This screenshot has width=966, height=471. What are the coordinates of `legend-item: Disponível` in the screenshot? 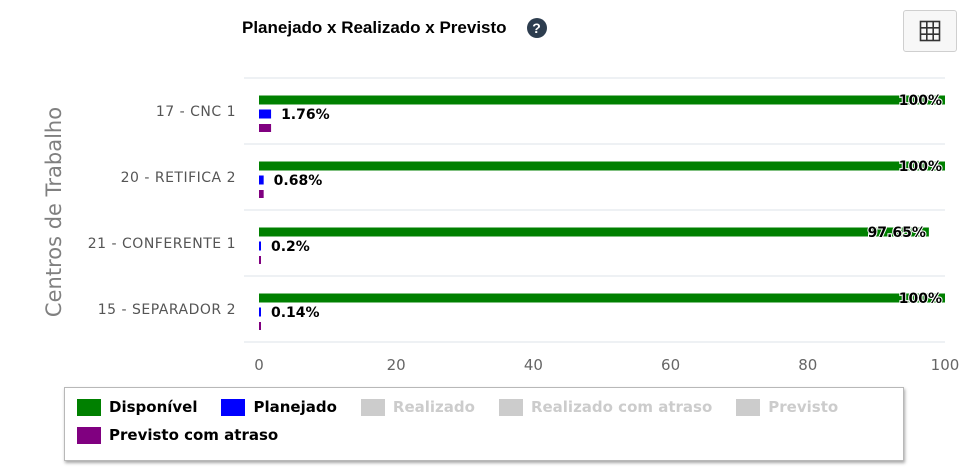 It's located at (137, 407).